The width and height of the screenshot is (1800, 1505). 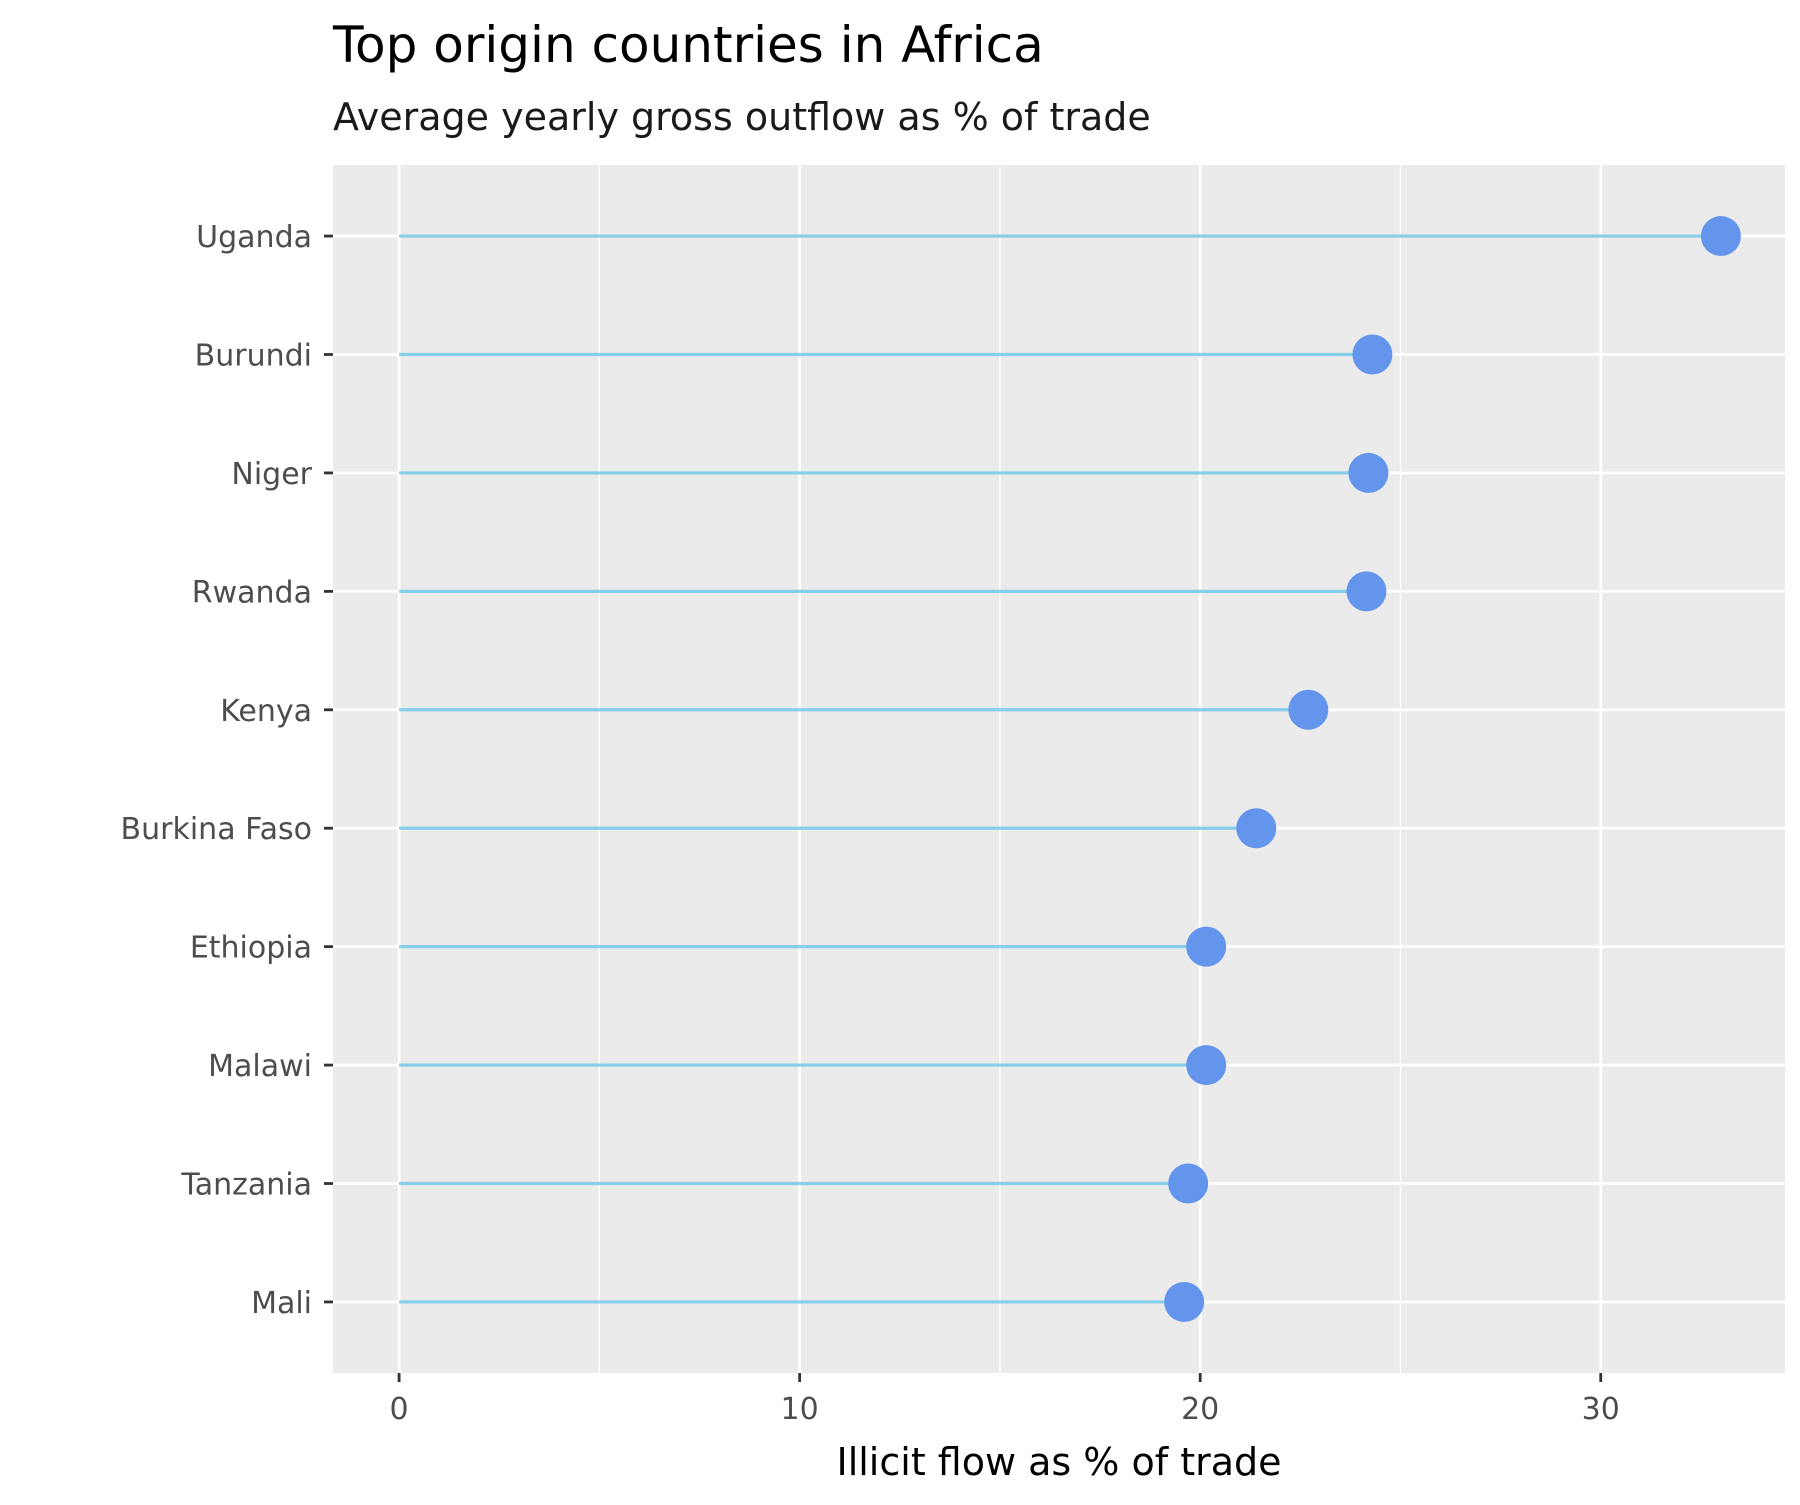 I want to click on y-tick-label: Burkina Faso, so click(x=216, y=829).